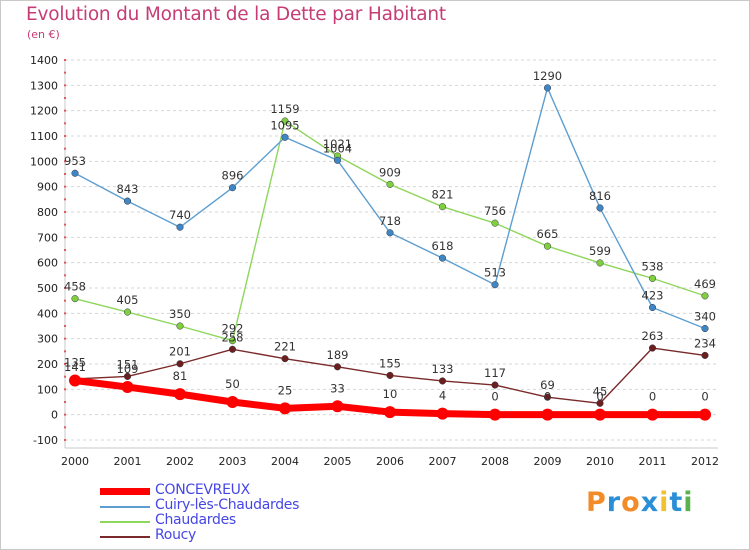 Image resolution: width=750 pixels, height=550 pixels. I want to click on legend-label: Chaudardes, so click(195, 520).